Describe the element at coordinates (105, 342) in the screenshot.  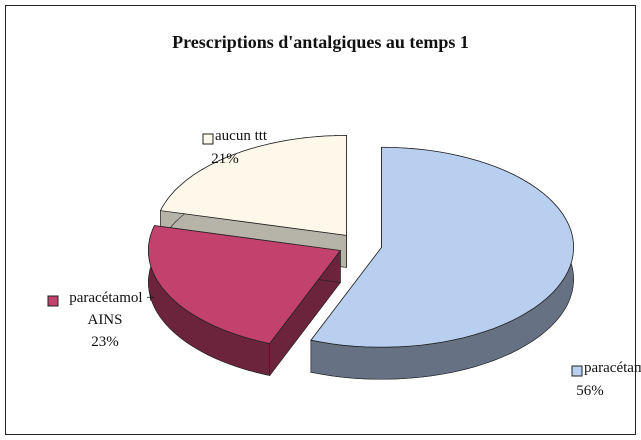
I see `slice-value-label: 23%` at that location.